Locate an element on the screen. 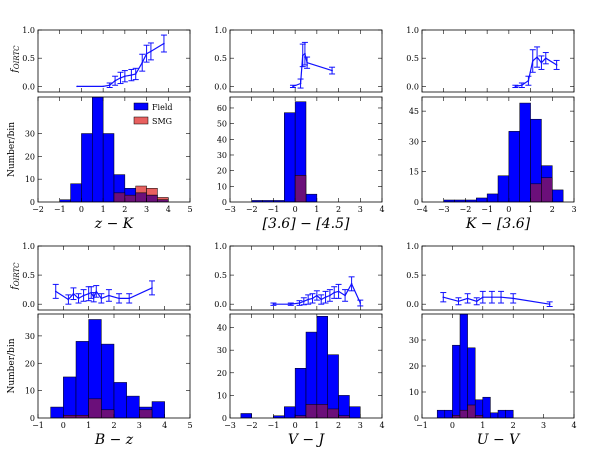 This screenshot has height=450, width=600. x-axis-label: B − z is located at coordinates (114, 440).